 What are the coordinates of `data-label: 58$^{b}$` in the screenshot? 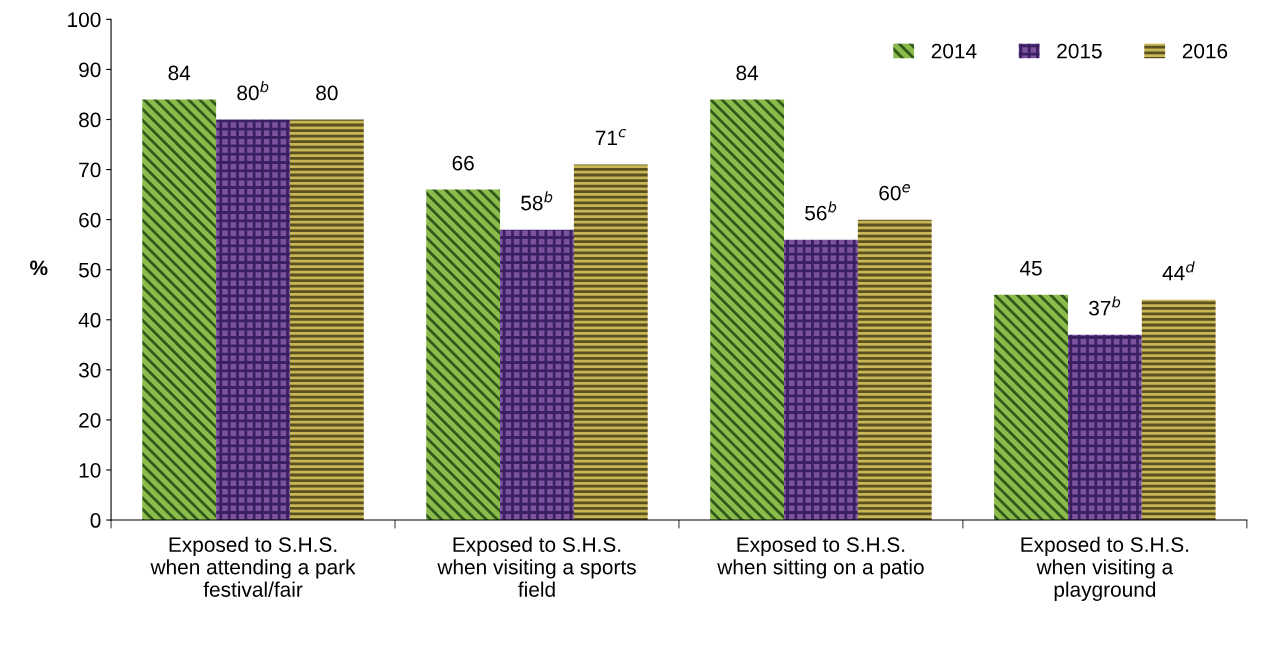 It's located at (537, 201).